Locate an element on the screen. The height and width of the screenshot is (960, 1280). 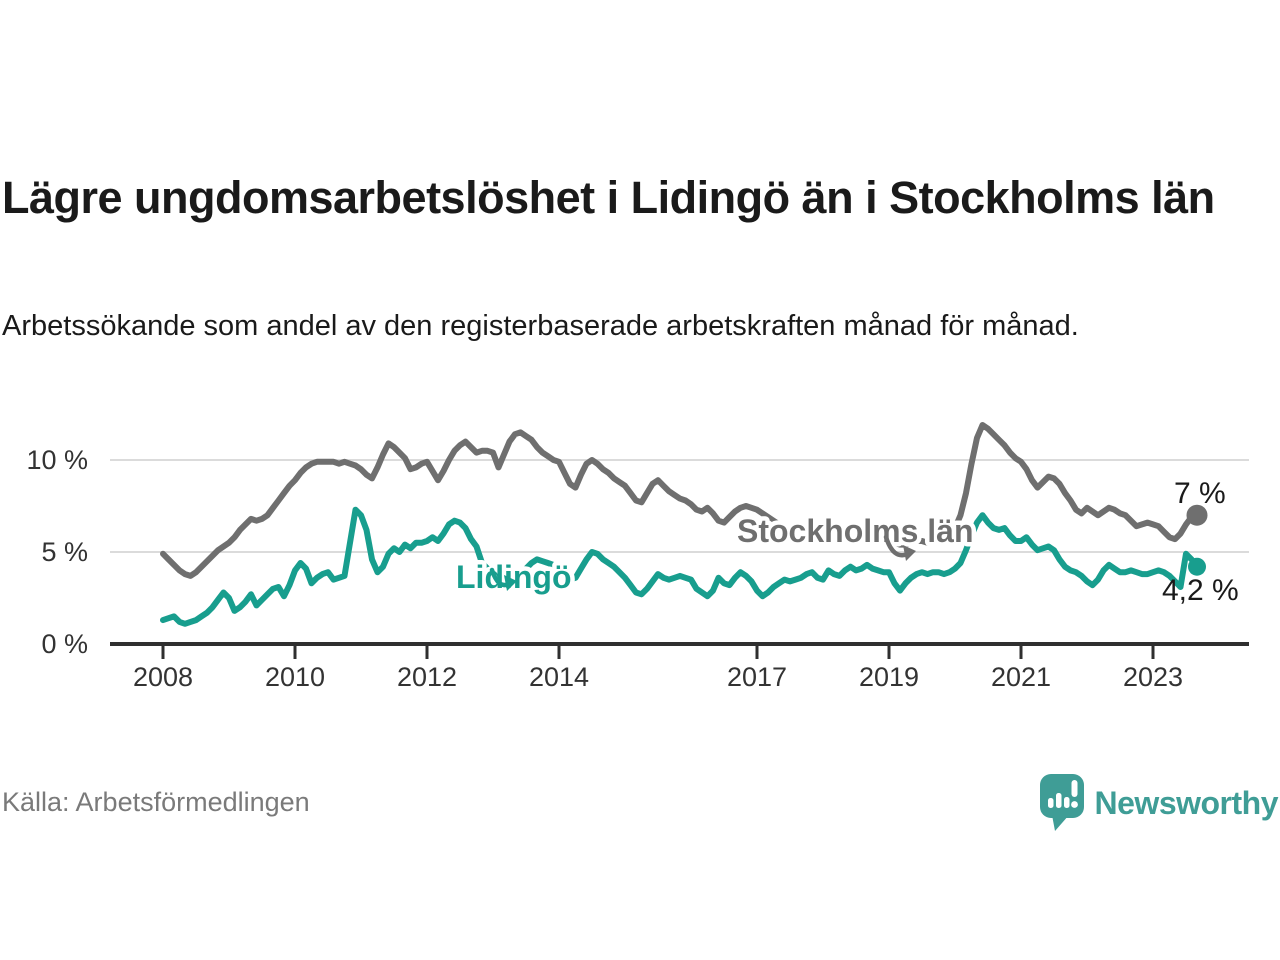
x-tick-label: 2019 is located at coordinates (889, 677).